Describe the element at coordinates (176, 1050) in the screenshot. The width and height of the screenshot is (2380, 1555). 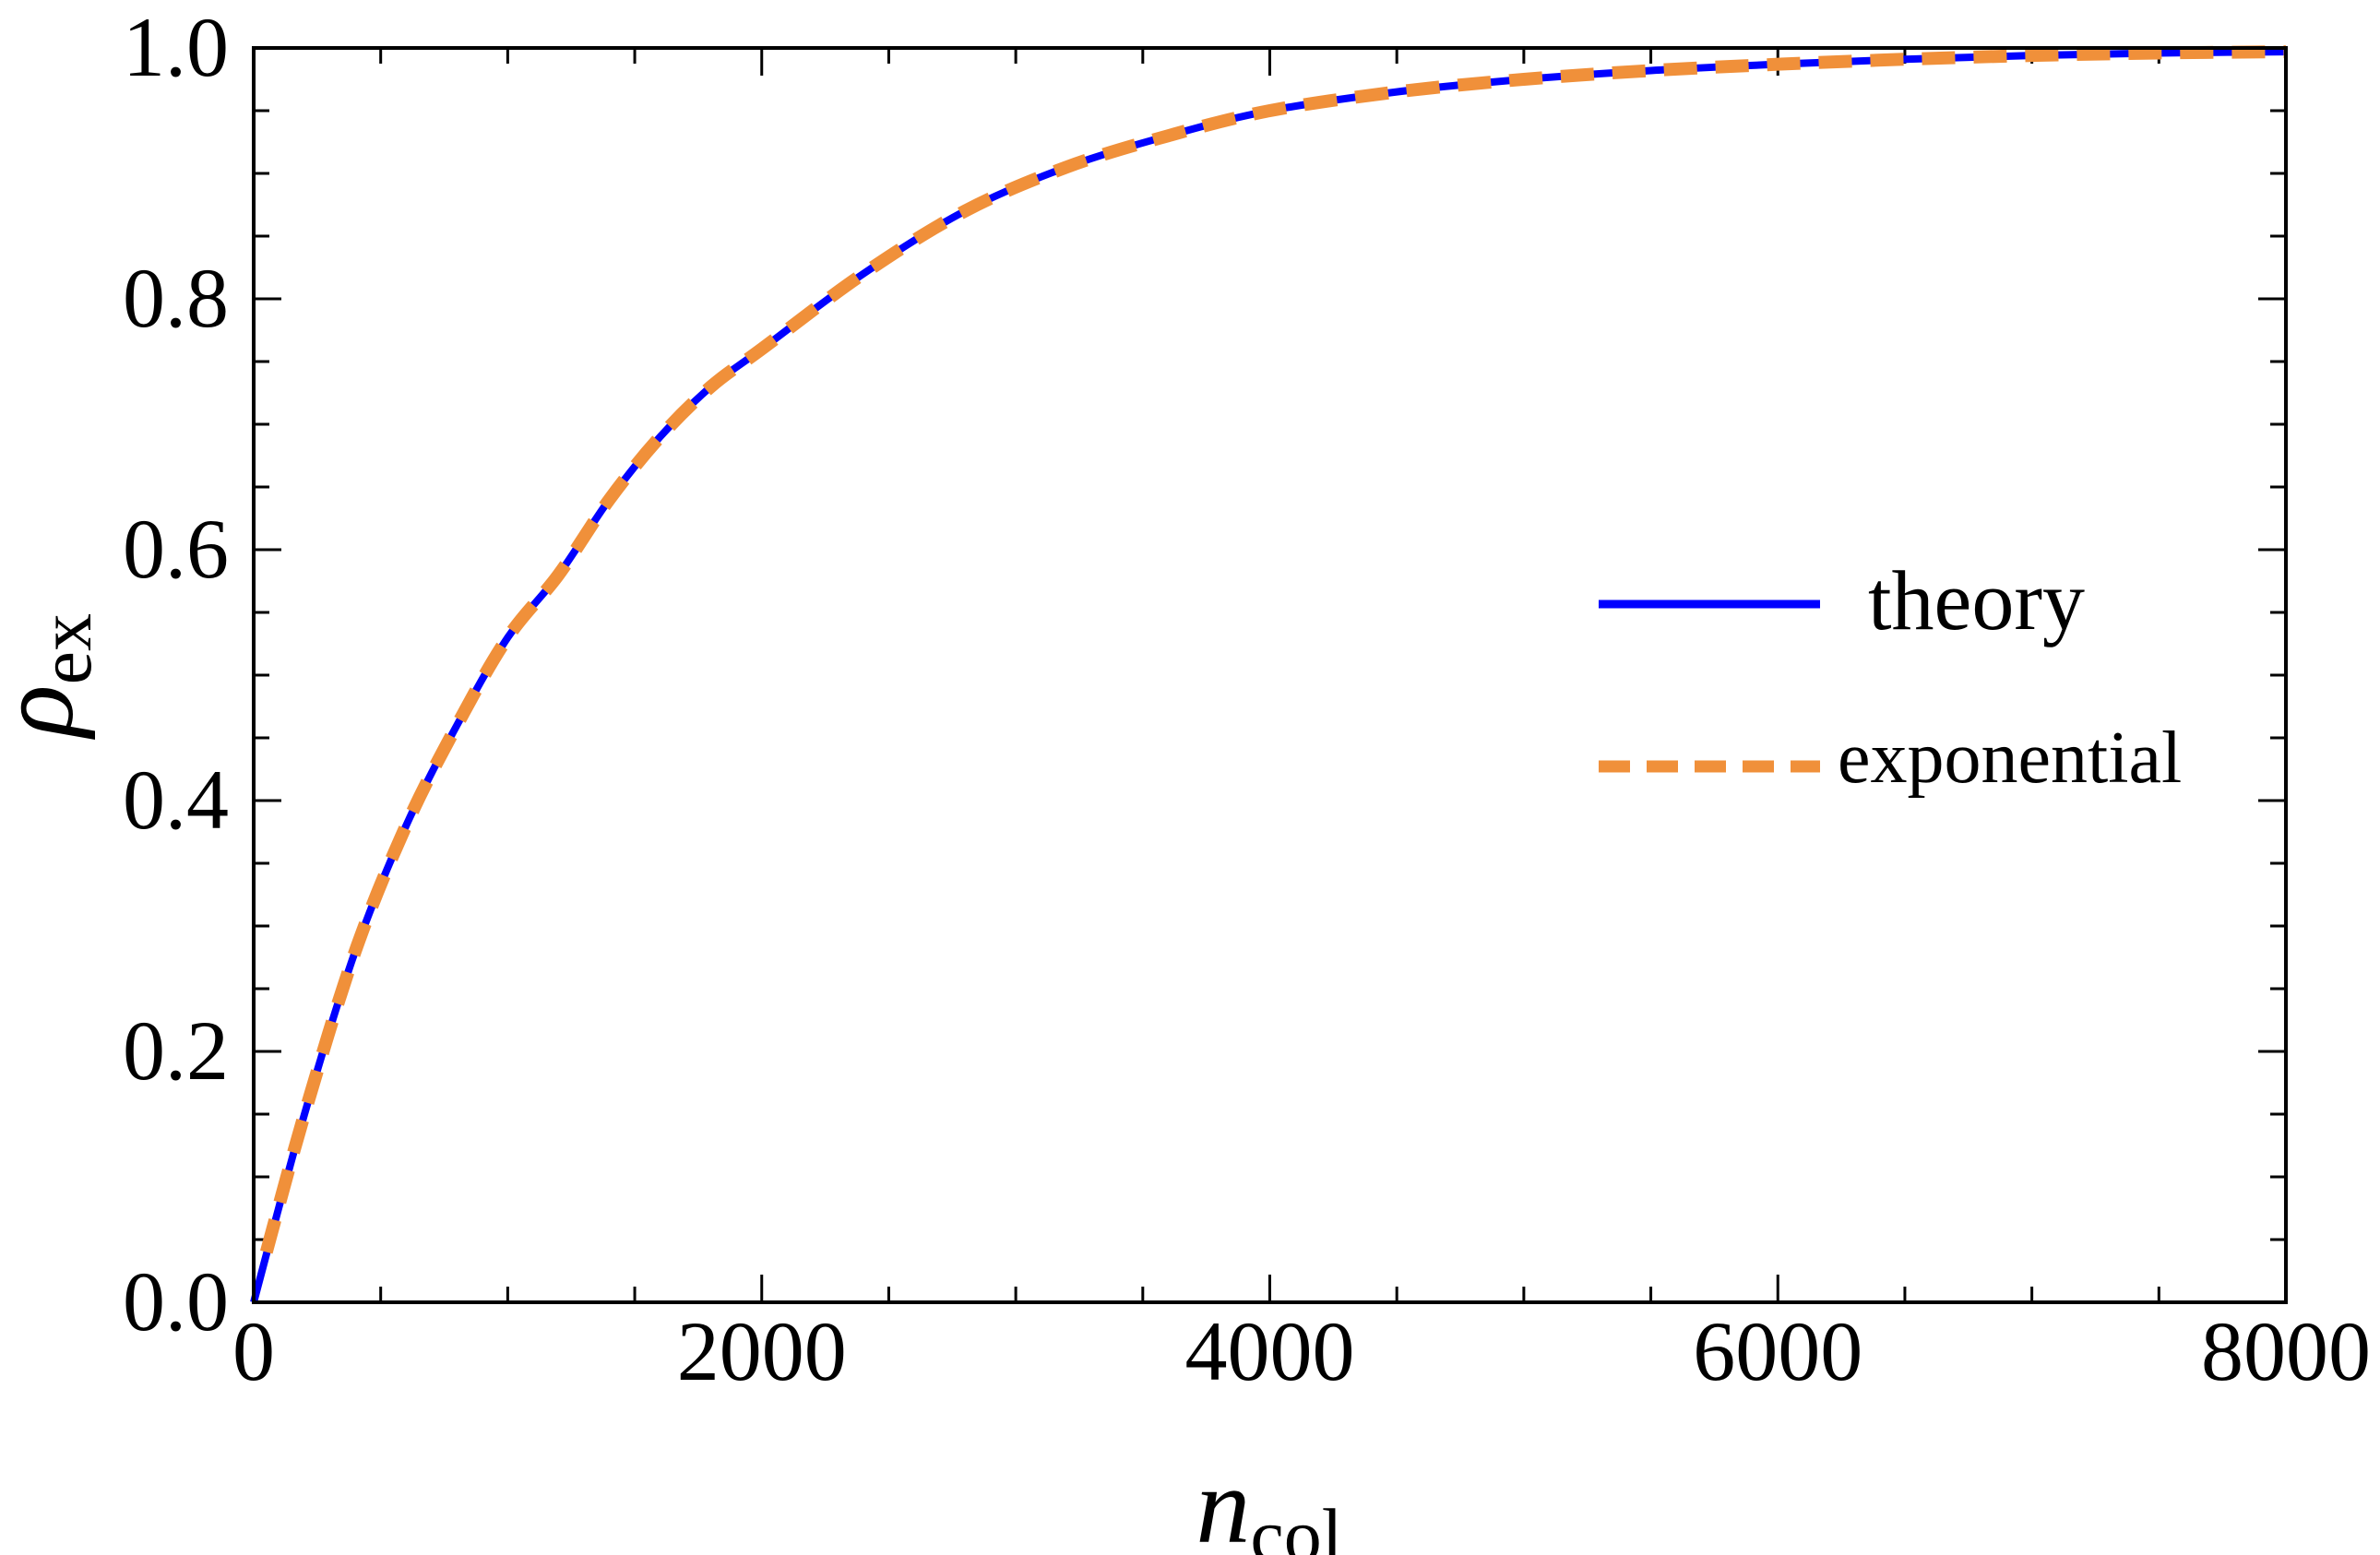
I see `y-tick-label: 0.2` at that location.